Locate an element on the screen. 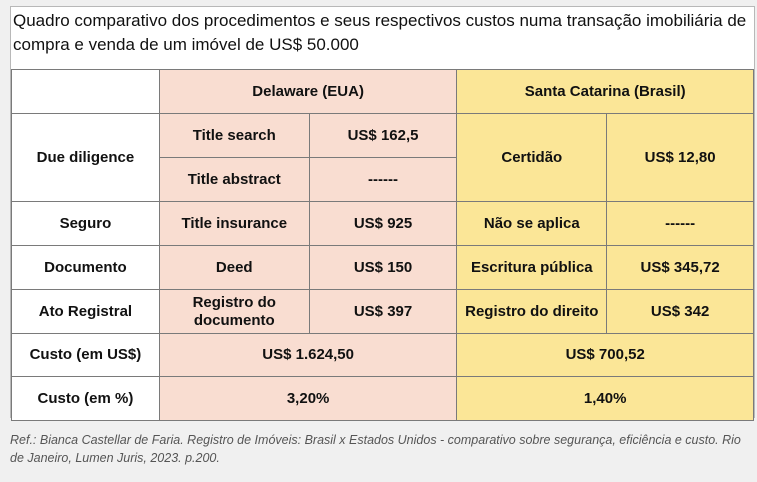 The width and height of the screenshot is (757, 482). cell-registro-do-documento: Registro do documento is located at coordinates (234, 311).